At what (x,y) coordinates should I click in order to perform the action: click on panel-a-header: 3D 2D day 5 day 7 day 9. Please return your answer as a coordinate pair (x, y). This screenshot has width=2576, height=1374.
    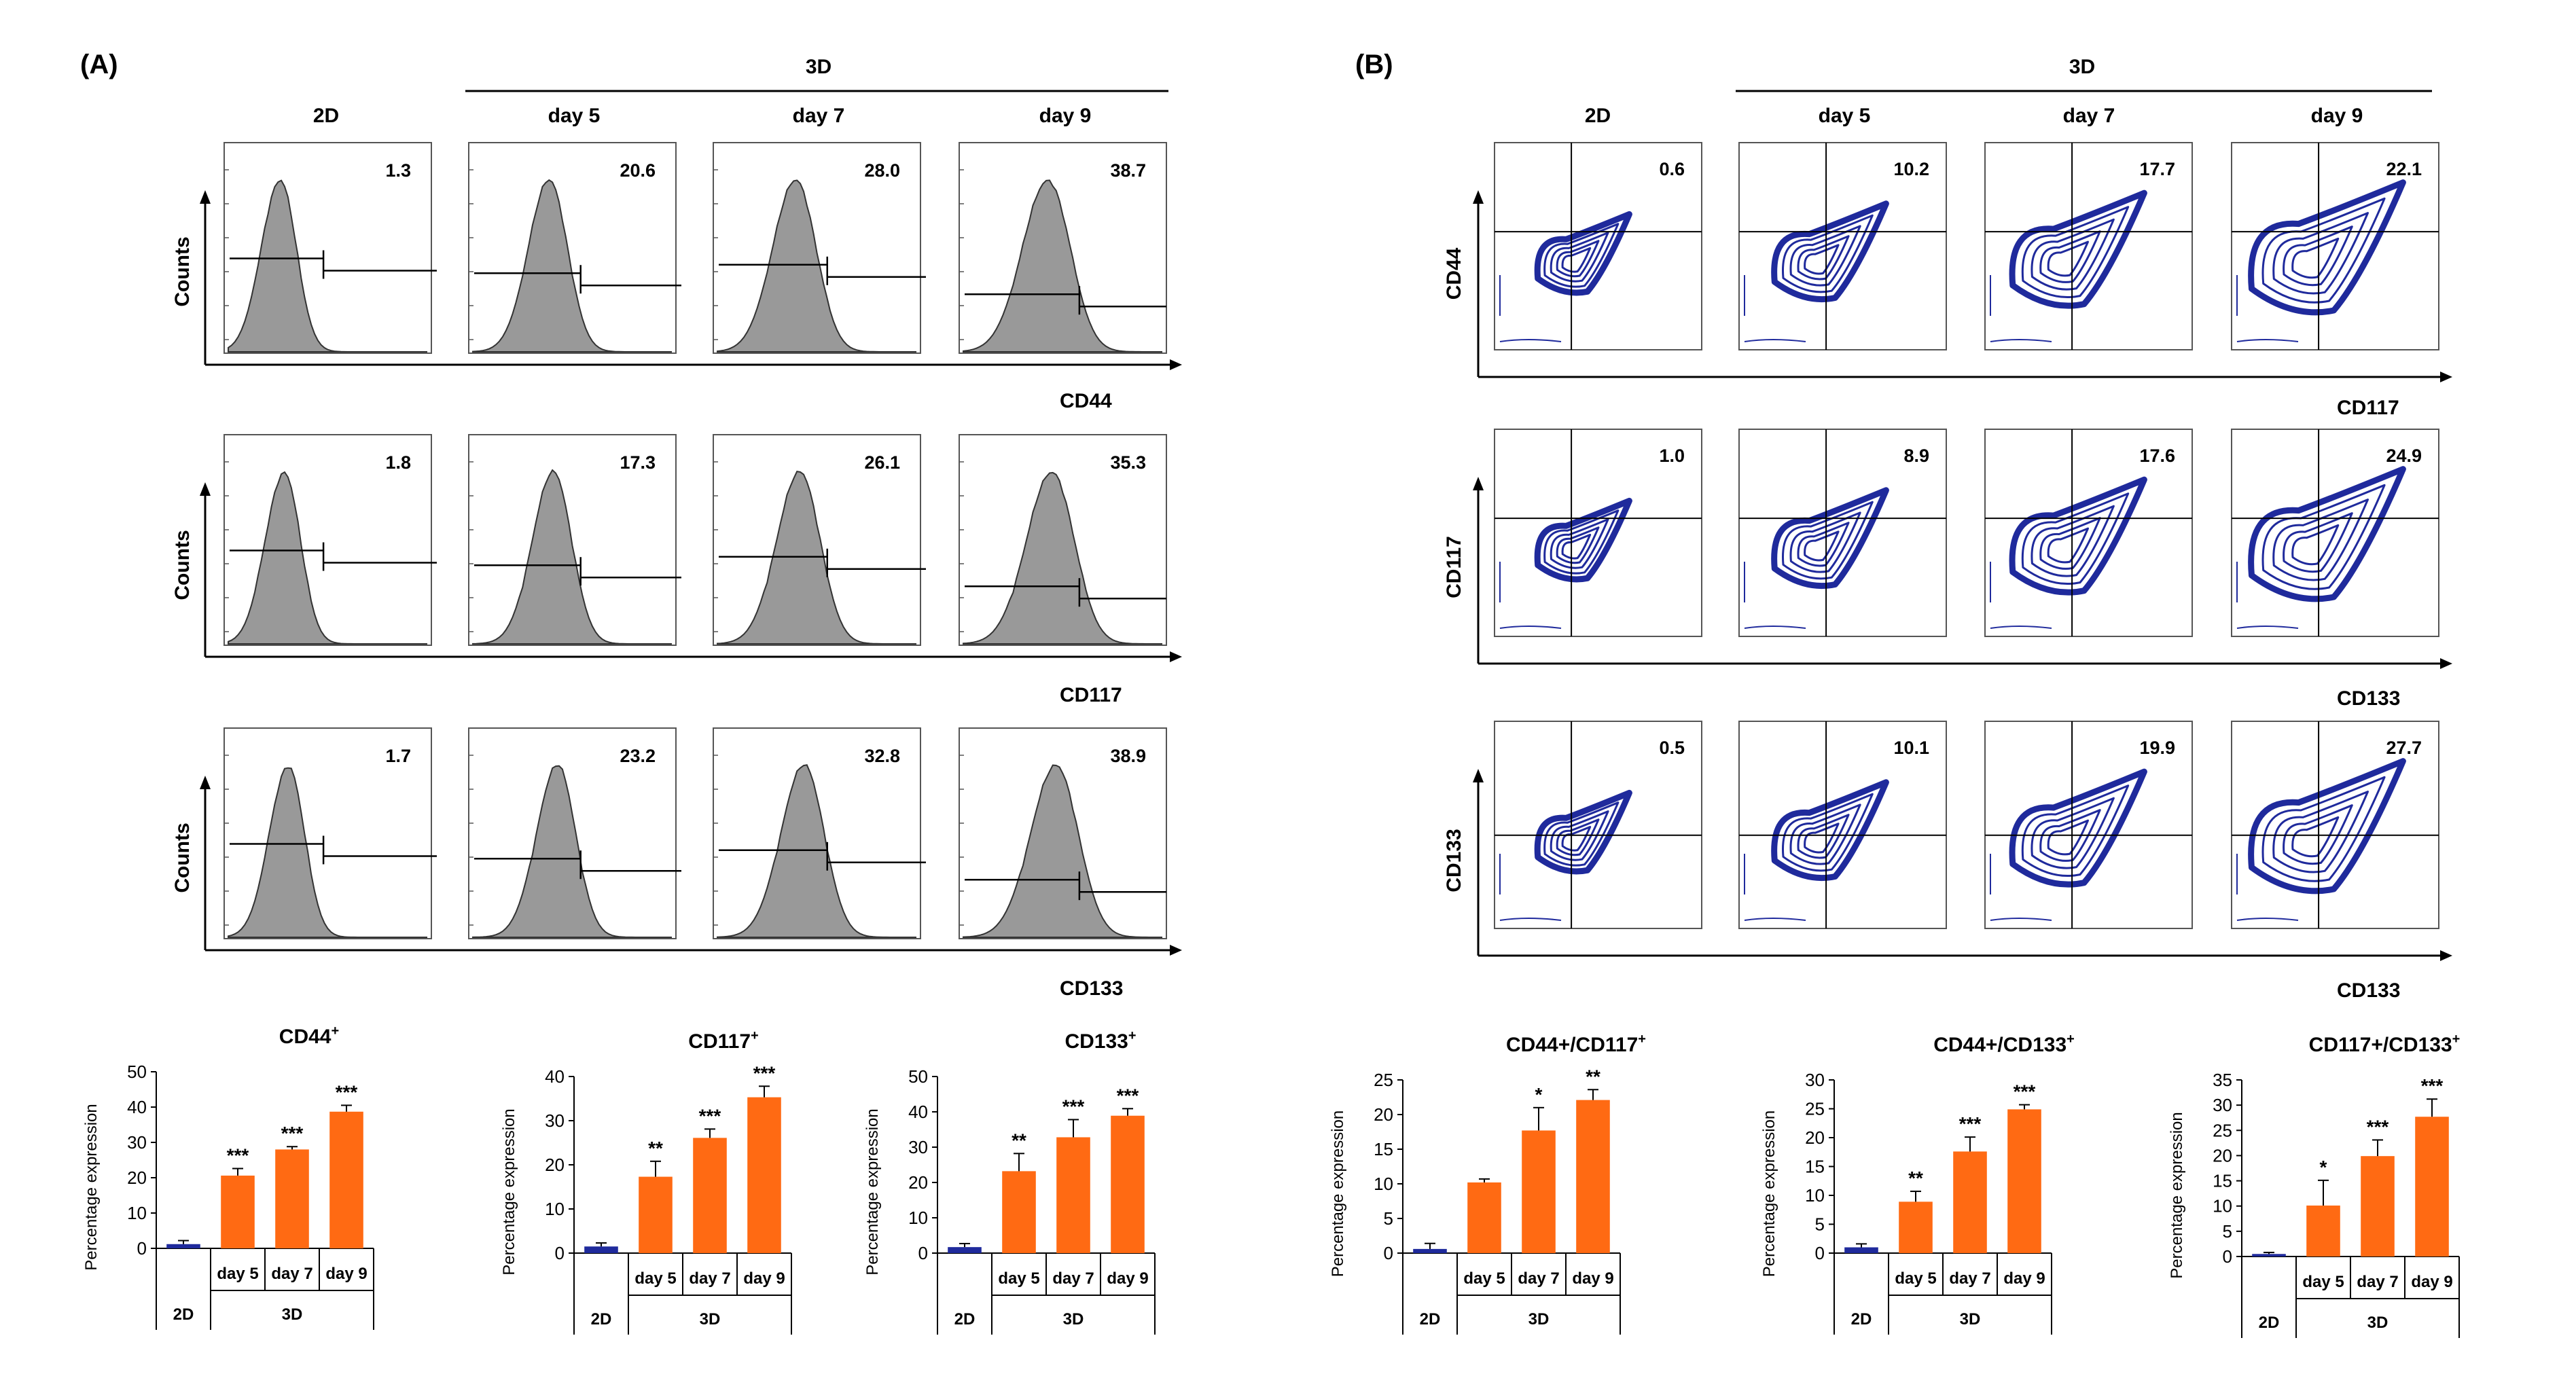
    Looking at the image, I should click on (740, 92).